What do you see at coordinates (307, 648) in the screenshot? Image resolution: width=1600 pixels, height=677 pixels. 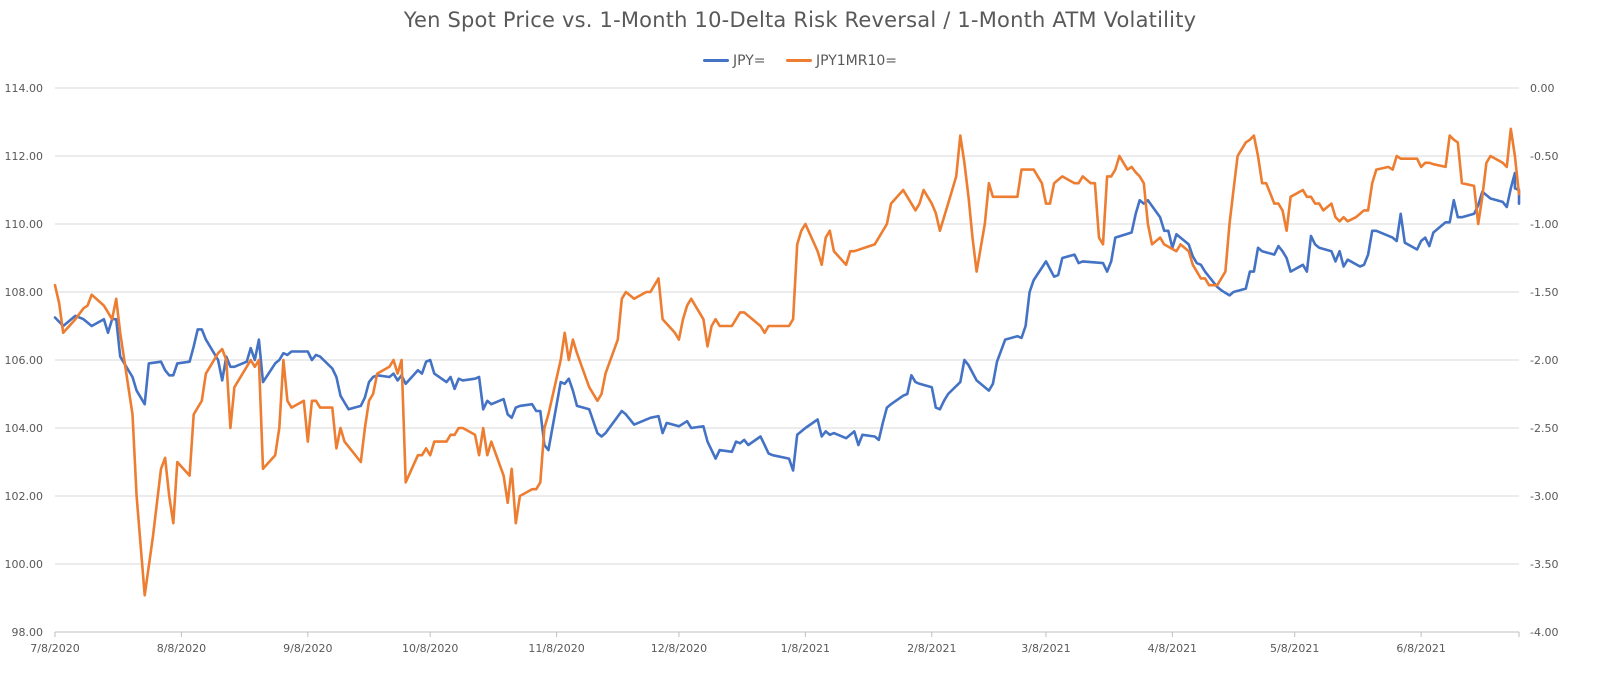 I see `x-tick-label: 9/8/2020` at bounding box center [307, 648].